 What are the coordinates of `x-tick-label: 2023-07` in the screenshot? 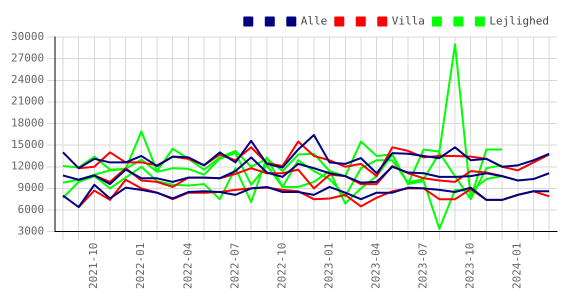 It's located at (423, 265).